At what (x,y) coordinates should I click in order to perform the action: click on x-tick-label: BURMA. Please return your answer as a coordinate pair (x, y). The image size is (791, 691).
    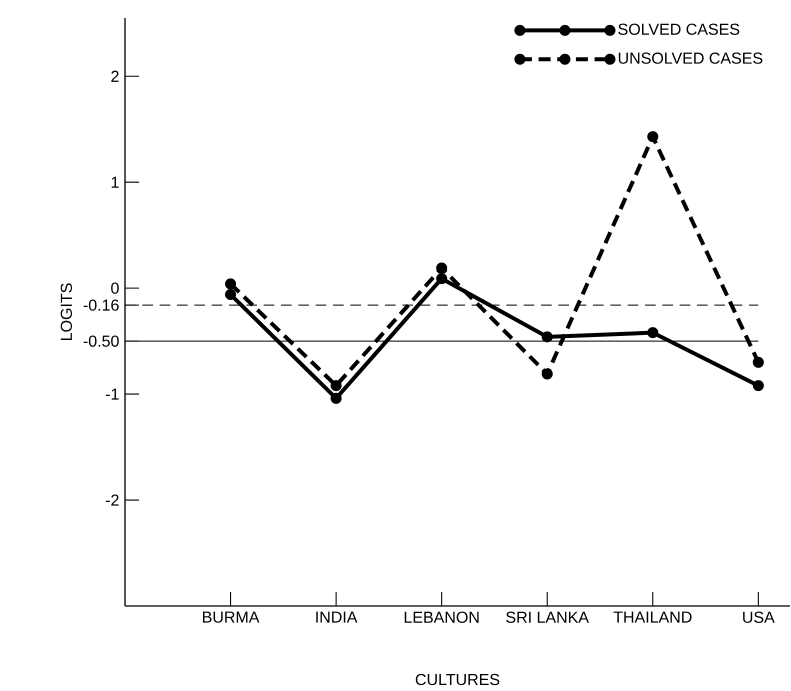
    Looking at the image, I should click on (231, 617).